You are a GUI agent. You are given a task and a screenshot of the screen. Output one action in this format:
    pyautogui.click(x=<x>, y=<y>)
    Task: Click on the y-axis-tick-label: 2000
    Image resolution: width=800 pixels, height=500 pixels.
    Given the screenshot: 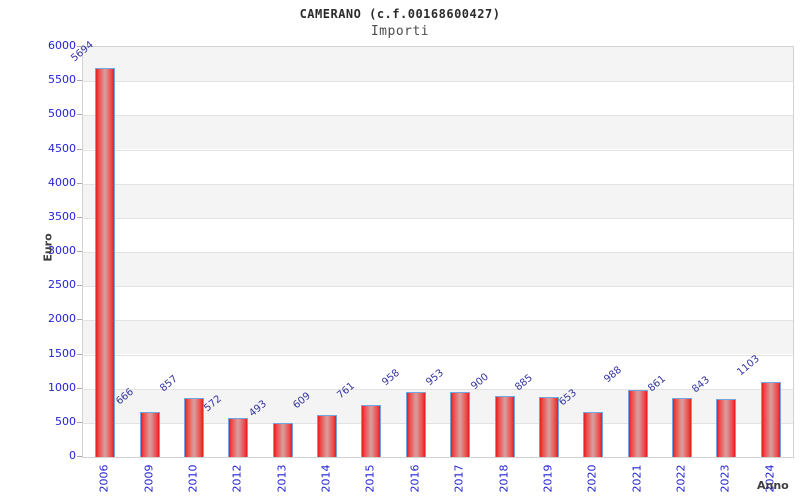 What is the action you would take?
    pyautogui.click(x=62, y=319)
    